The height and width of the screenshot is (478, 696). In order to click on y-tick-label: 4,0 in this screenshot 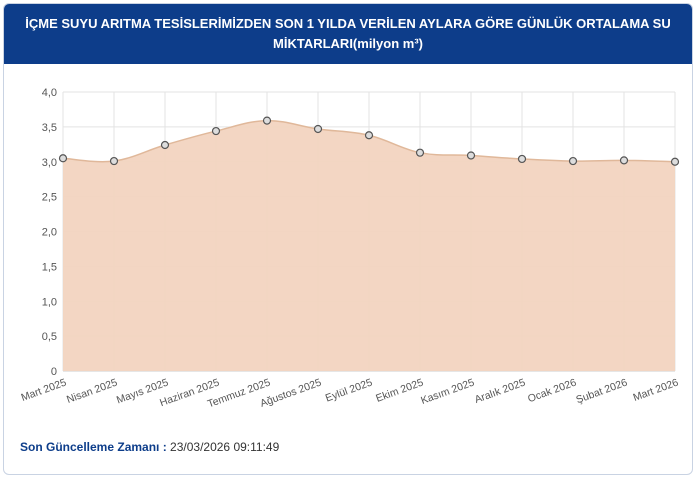, I will do `click(49, 93)`.